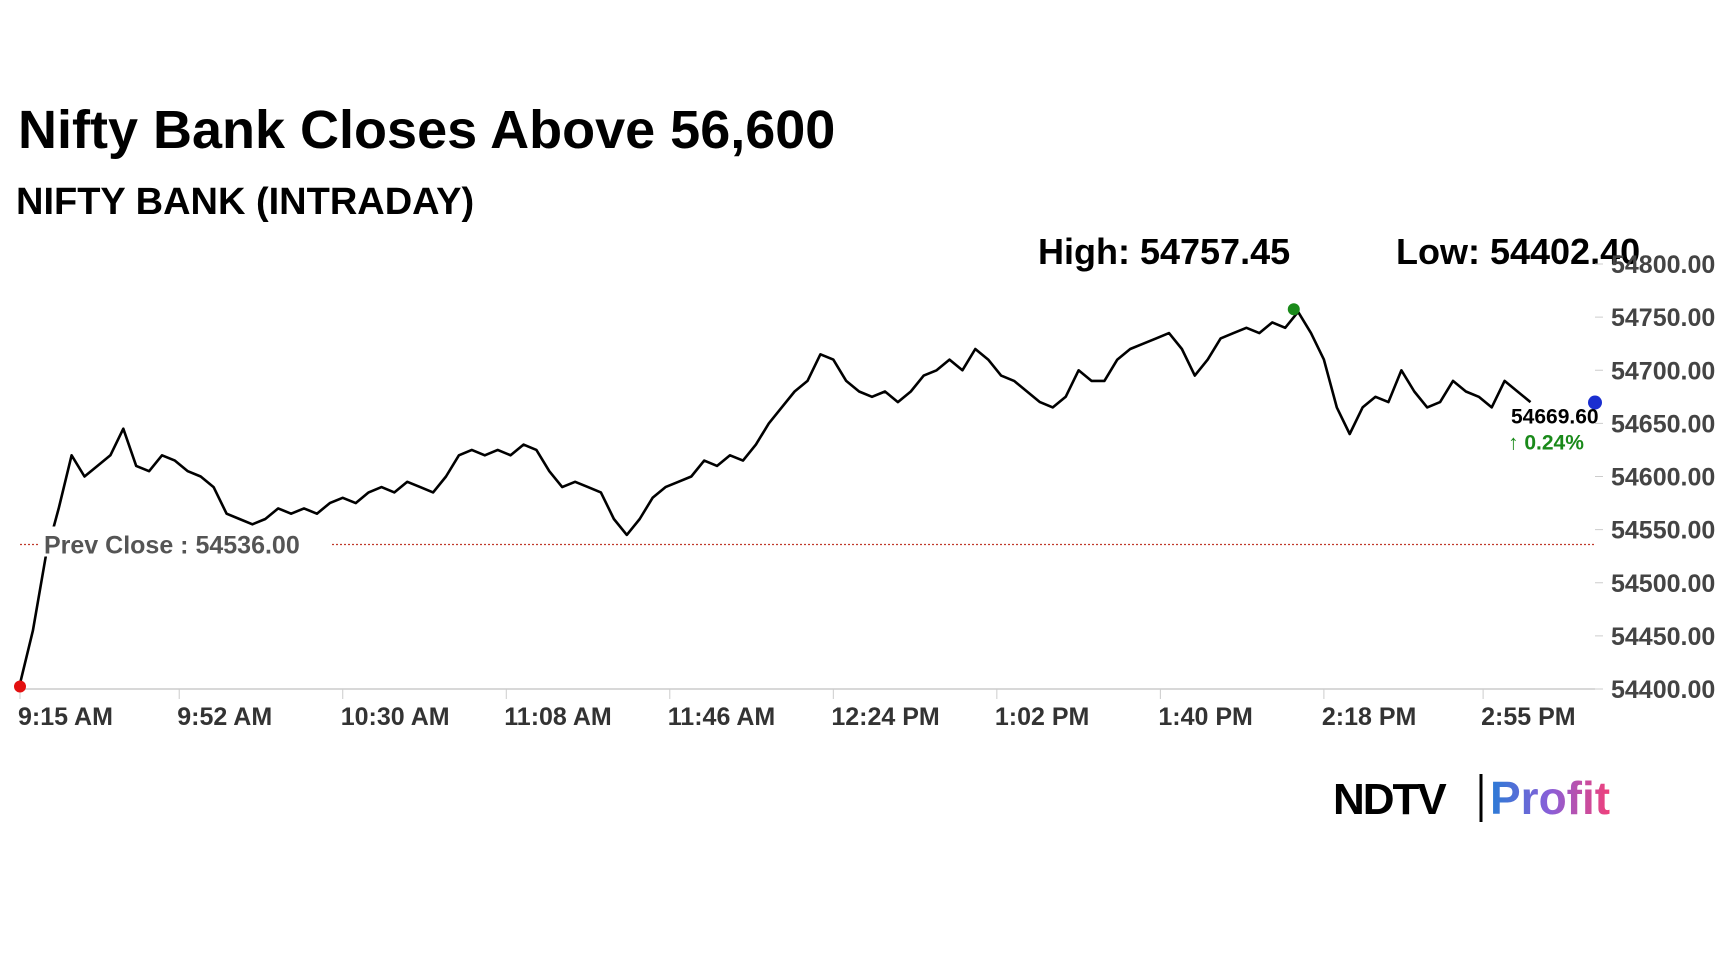 The width and height of the screenshot is (1728, 972). What do you see at coordinates (557, 717) in the screenshot?
I see `x-tick-label: 11:08 AM` at bounding box center [557, 717].